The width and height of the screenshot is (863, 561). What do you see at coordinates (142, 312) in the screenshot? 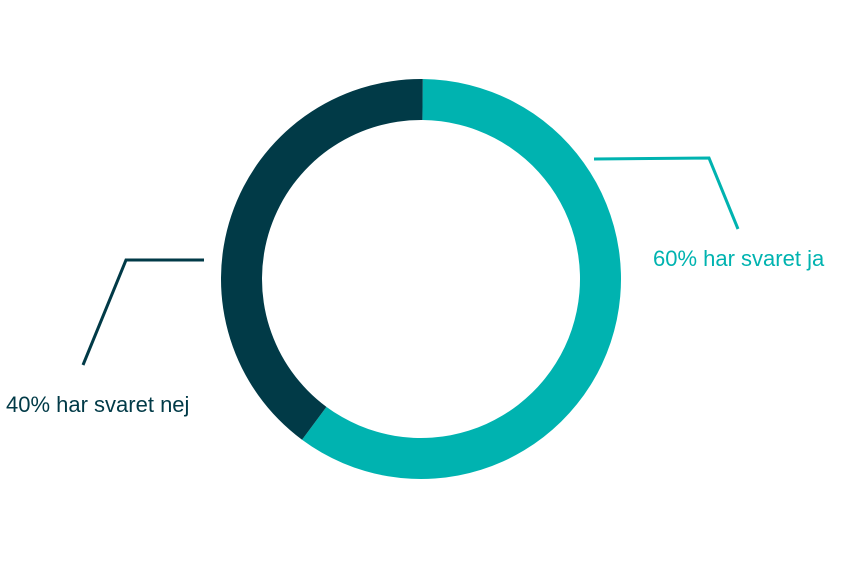
I see `leader-line-nej` at bounding box center [142, 312].